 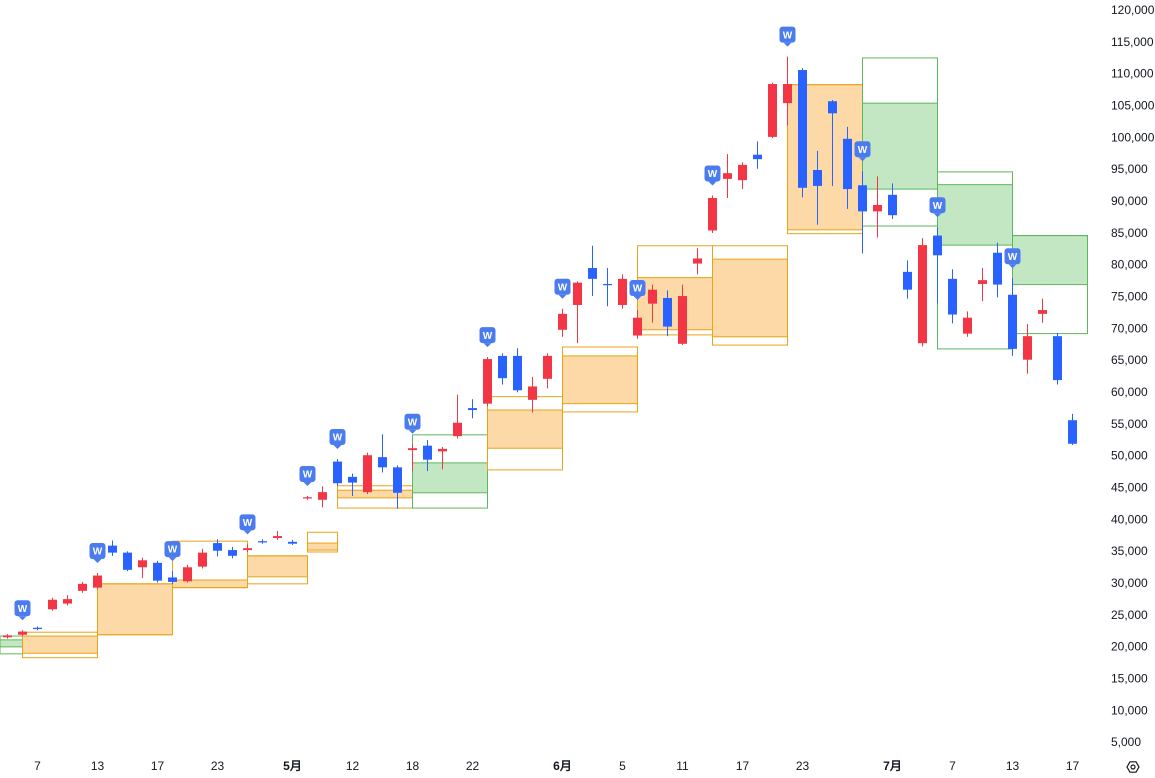 What do you see at coordinates (1132, 42) in the screenshot?
I see `y-tick-label: 115,000` at bounding box center [1132, 42].